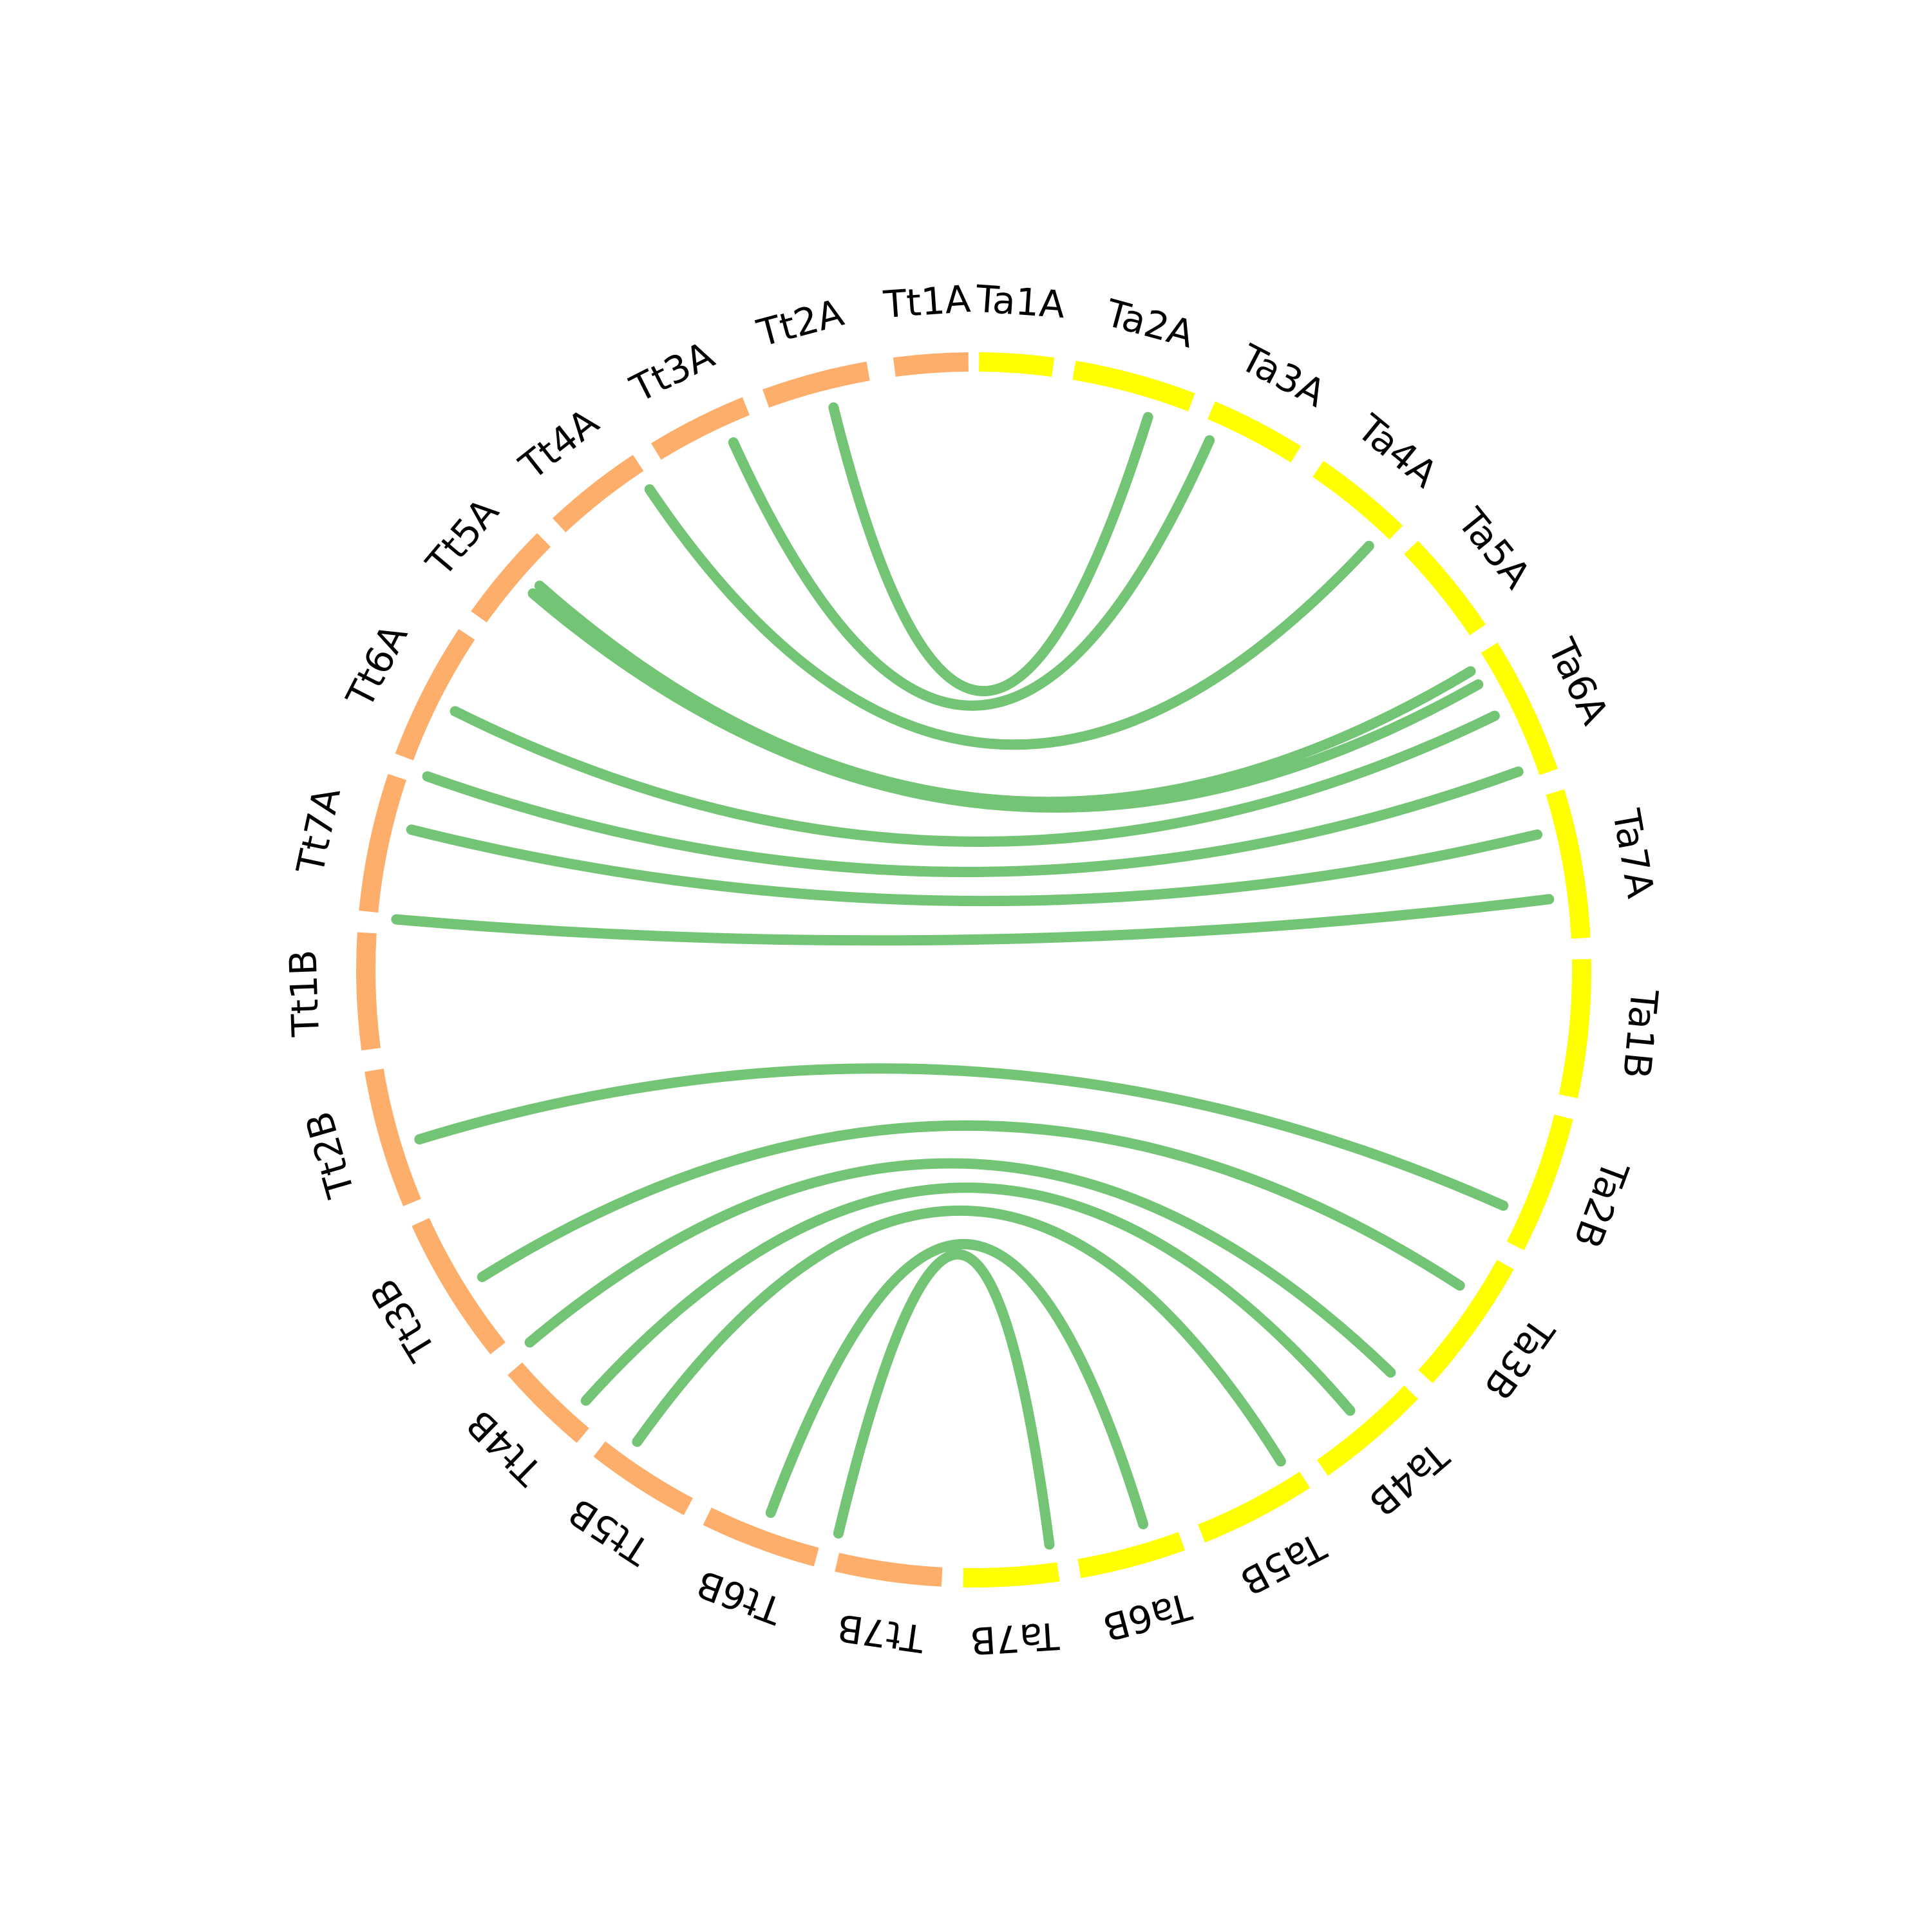 The width and height of the screenshot is (1932, 1932). Describe the element at coordinates (761, 1537) in the screenshot. I see `segment-tt6b` at that location.